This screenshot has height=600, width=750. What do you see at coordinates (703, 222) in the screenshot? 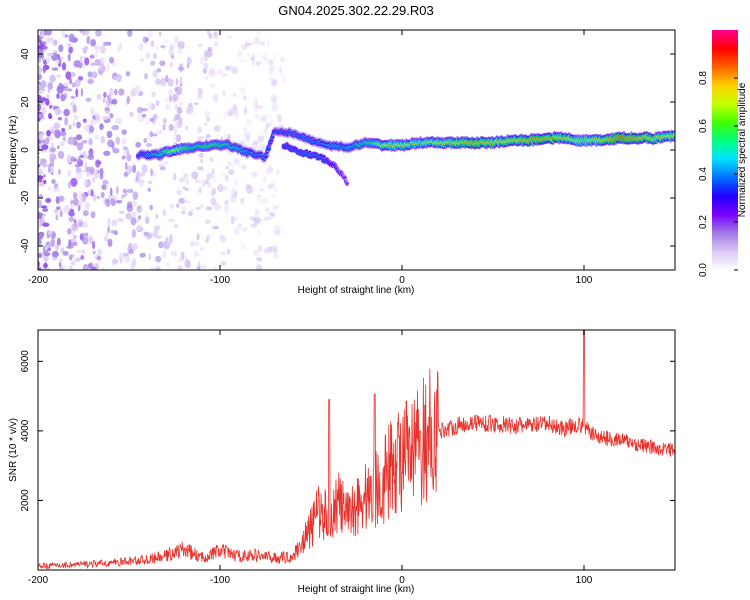
I see `colorbar-tick-label: 0.2` at bounding box center [703, 222].